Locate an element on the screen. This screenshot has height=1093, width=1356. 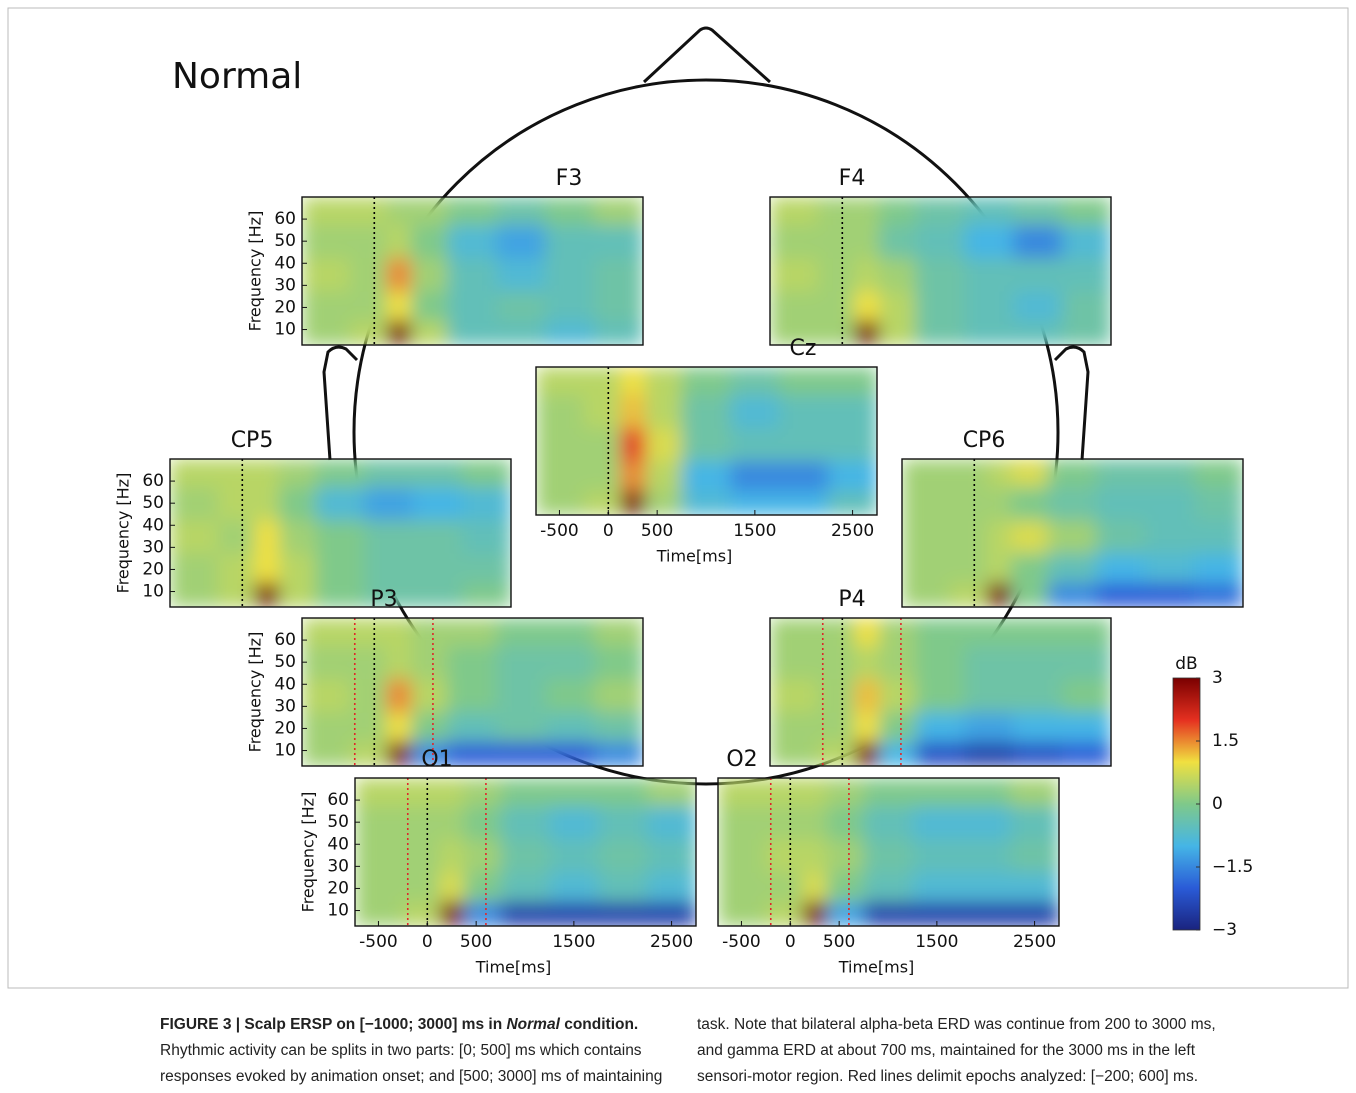
x-tick-label: 2500 is located at coordinates (671, 942).